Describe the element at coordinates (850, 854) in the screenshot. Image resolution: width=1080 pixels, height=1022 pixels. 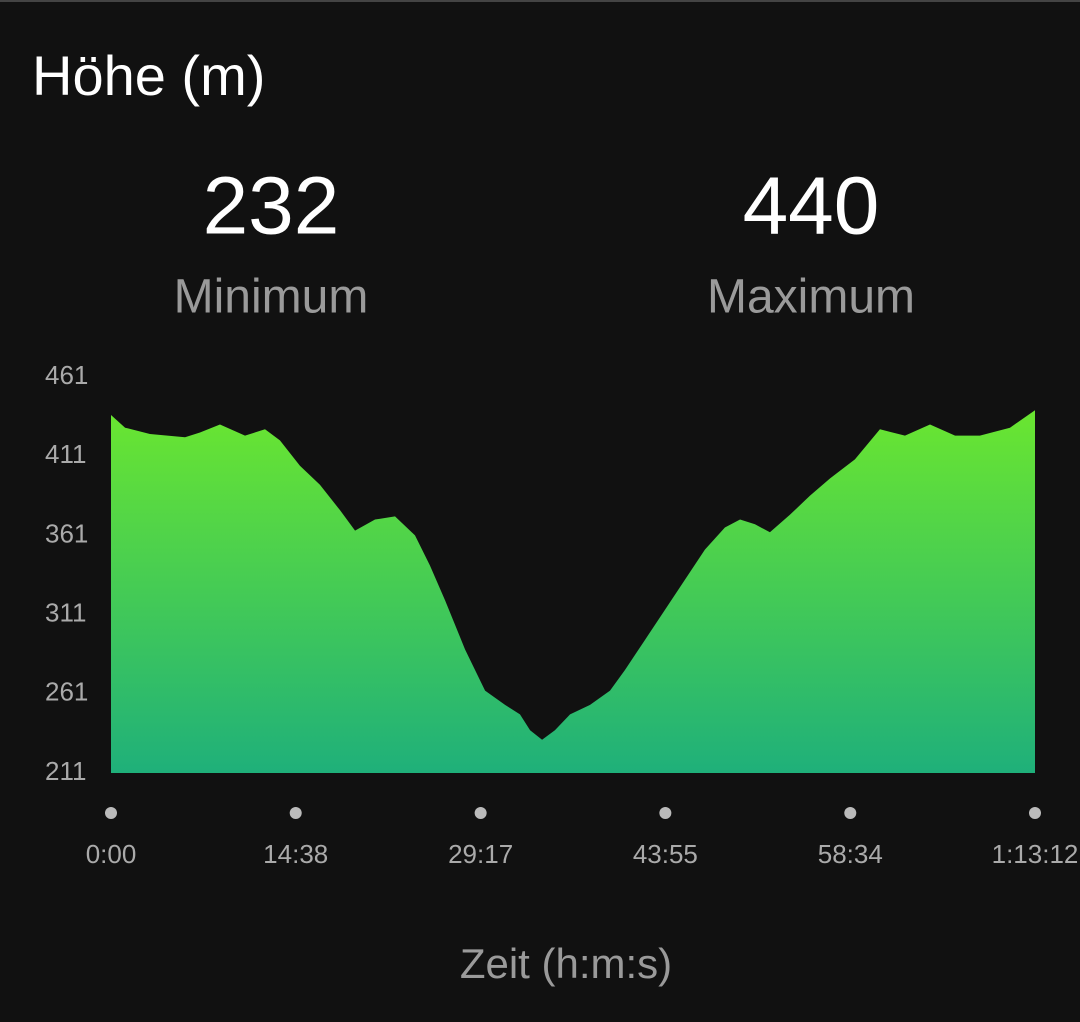
I see `x-tick-label: 58:34` at that location.